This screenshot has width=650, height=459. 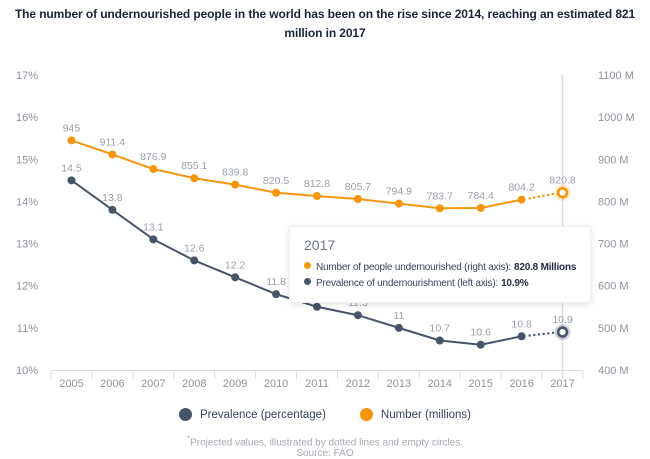 What do you see at coordinates (616, 118) in the screenshot?
I see `y-axis-label-right: 1000 M` at bounding box center [616, 118].